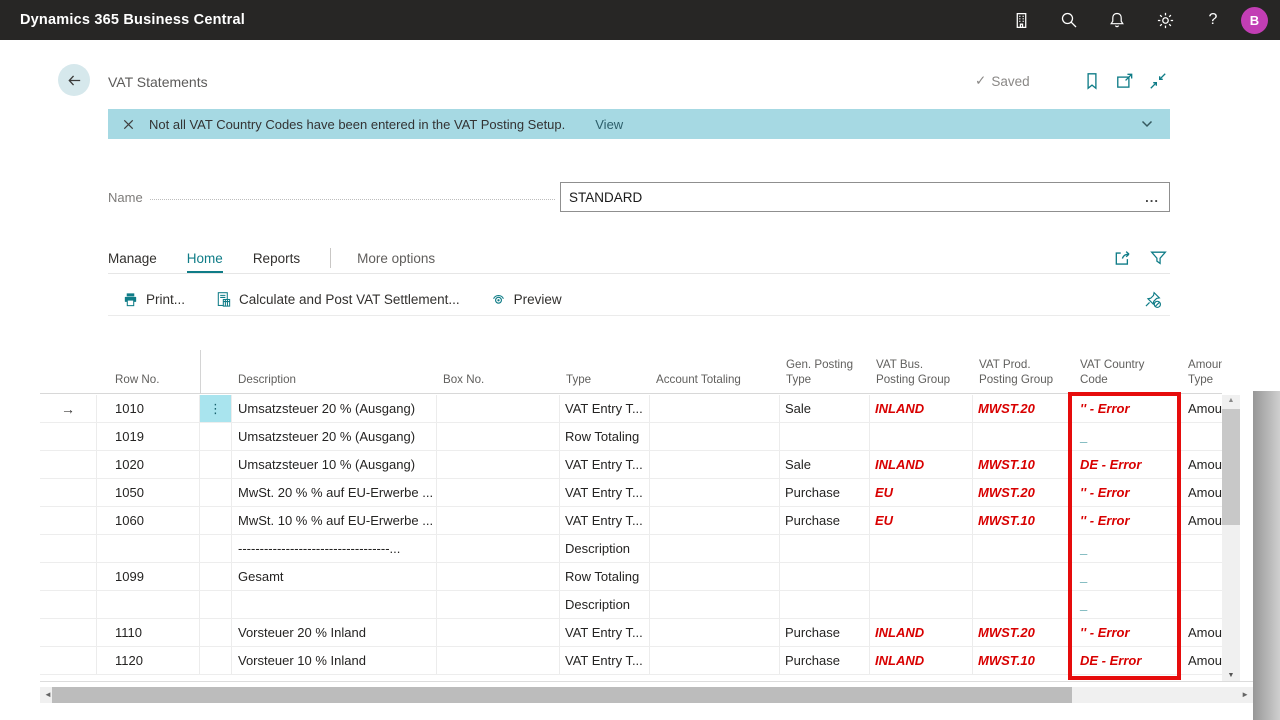 The image size is (1280, 720). What do you see at coordinates (334, 632) in the screenshot?
I see `cell-description: Vorsteuer 20 % Inland` at bounding box center [334, 632].